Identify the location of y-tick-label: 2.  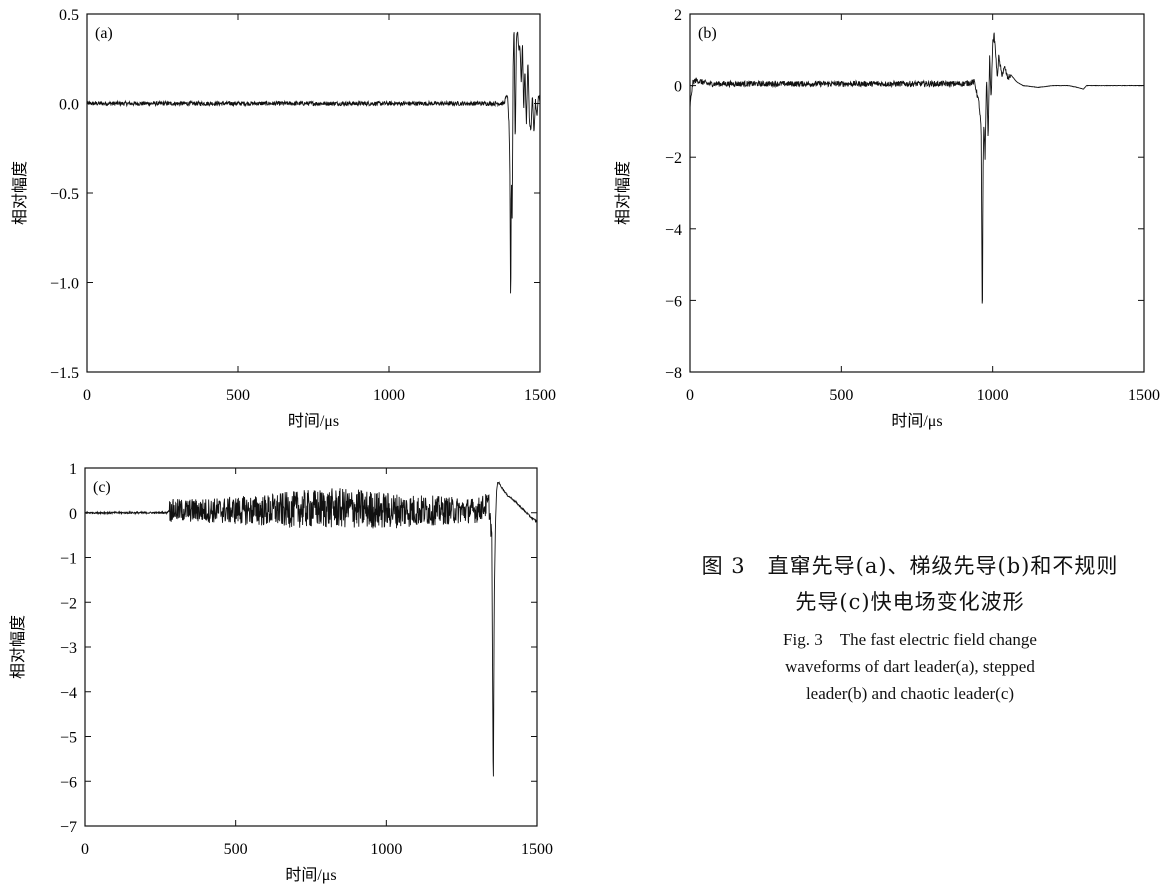
(678, 15).